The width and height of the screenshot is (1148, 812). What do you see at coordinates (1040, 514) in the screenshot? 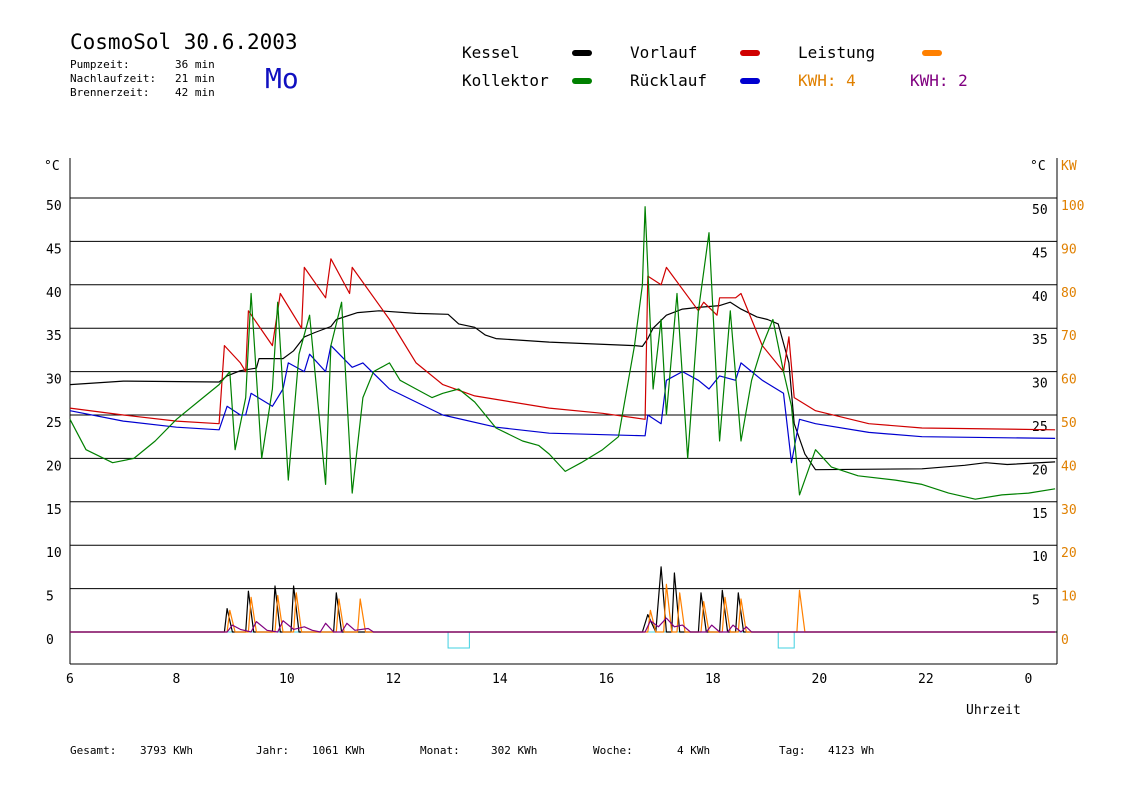
I see `y-tick-label-right: 15` at bounding box center [1040, 514].